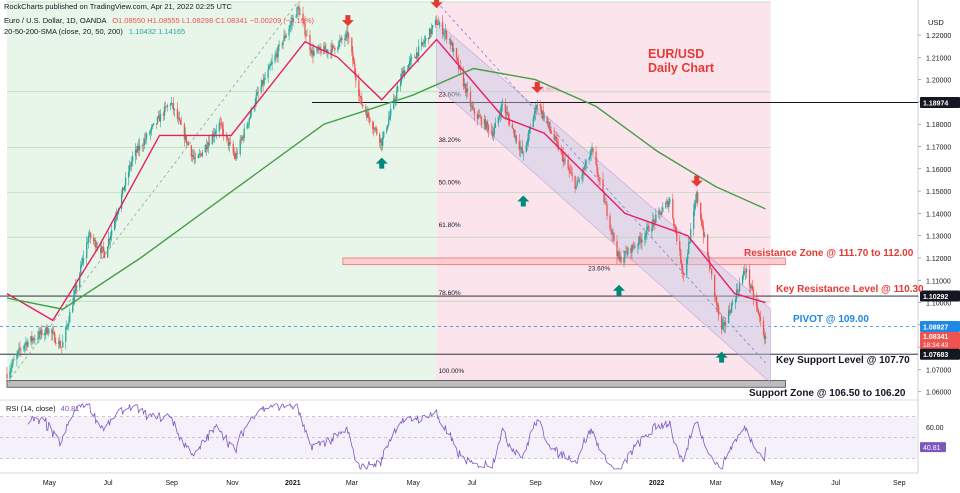 The width and height of the screenshot is (960, 493). What do you see at coordinates (721, 357) in the screenshot?
I see `up-arrow-icon` at bounding box center [721, 357].